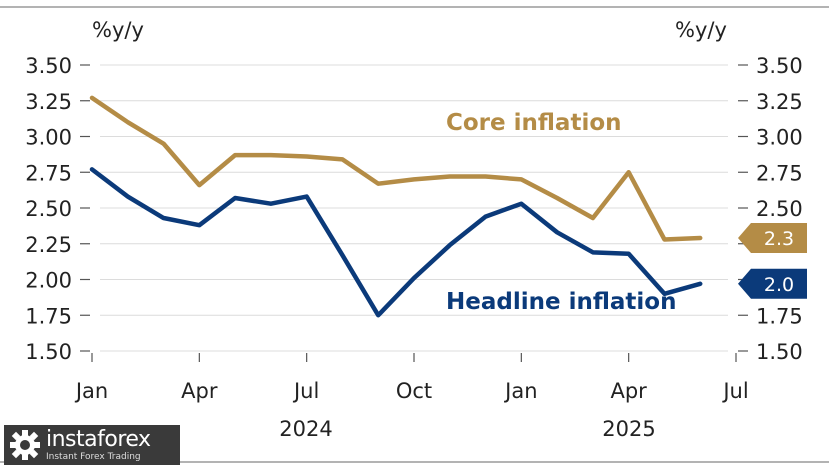  What do you see at coordinates (779, 239) in the screenshot?
I see `end-value-label: 2.3` at bounding box center [779, 239].